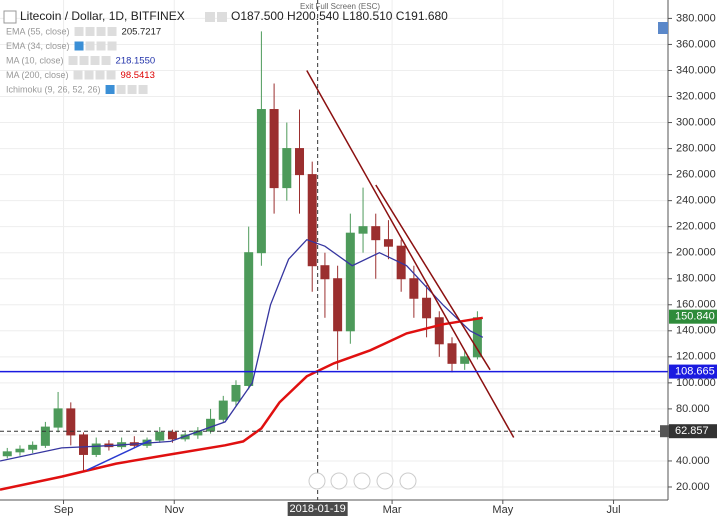  What do you see at coordinates (35, 60) in the screenshot?
I see `indicator-name: MA (10, close)` at bounding box center [35, 60].